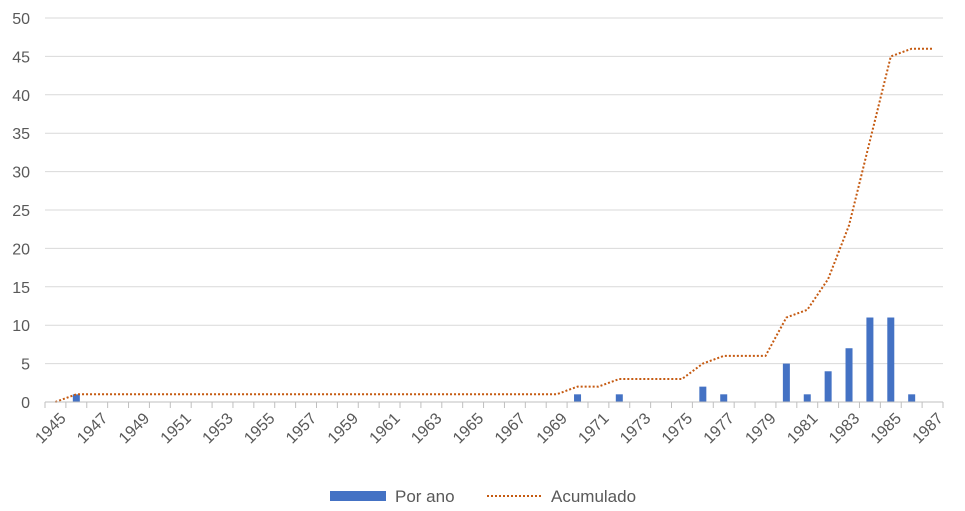  Describe the element at coordinates (259, 428) in the screenshot. I see `x-tick-label: 1955` at that location.